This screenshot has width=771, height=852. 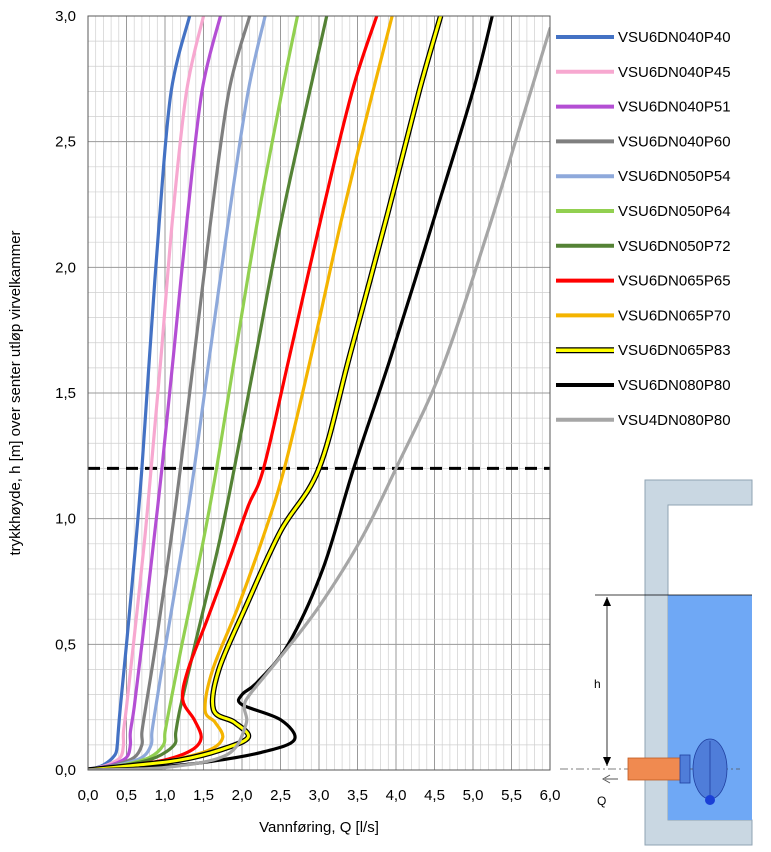 What do you see at coordinates (65, 267) in the screenshot?
I see `y-tick-label: 2,0` at bounding box center [65, 267].